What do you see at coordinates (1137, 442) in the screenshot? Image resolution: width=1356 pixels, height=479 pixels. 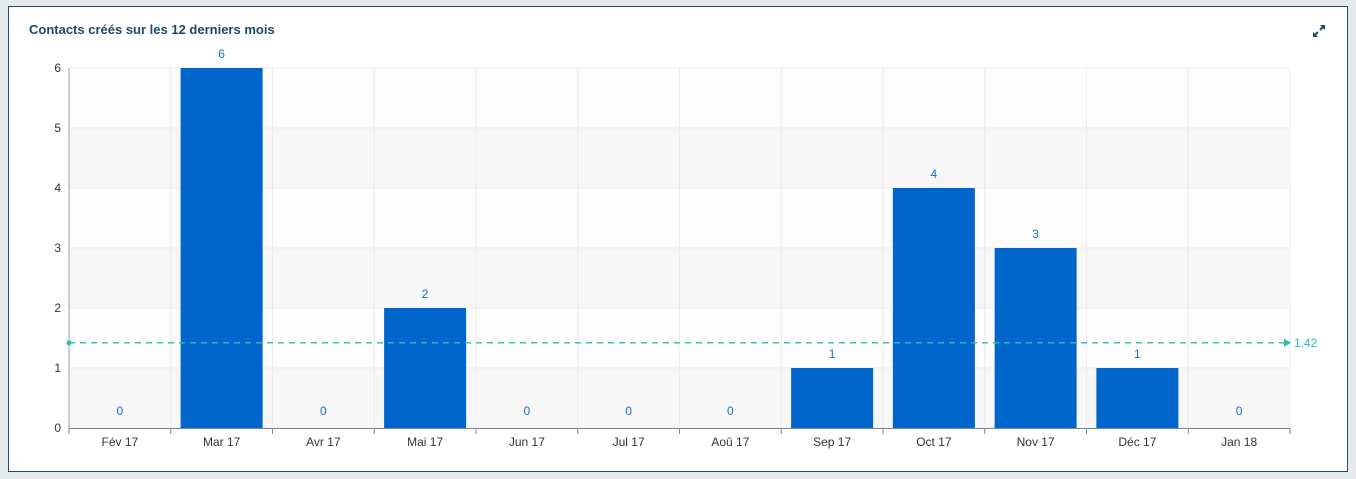 I see `x-tick-label: Déc 17` at bounding box center [1137, 442].